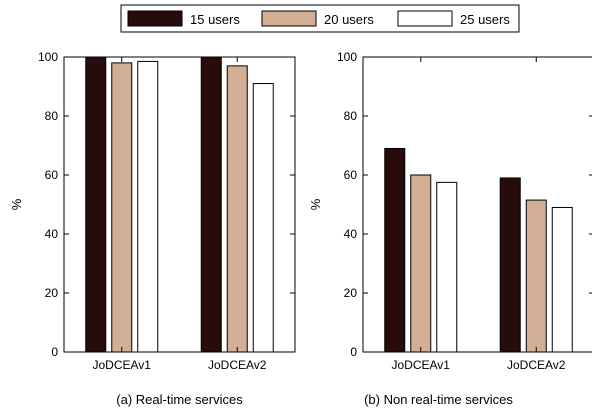 This screenshot has width=592, height=412. Describe the element at coordinates (349, 19) in the screenshot. I see `legend-label-2: 20 users` at that location.